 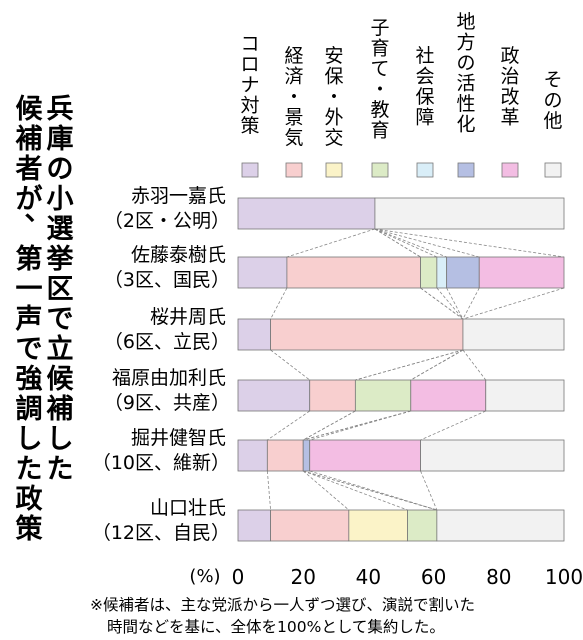 I want to click on title-char: 者, so click(x=29, y=169).